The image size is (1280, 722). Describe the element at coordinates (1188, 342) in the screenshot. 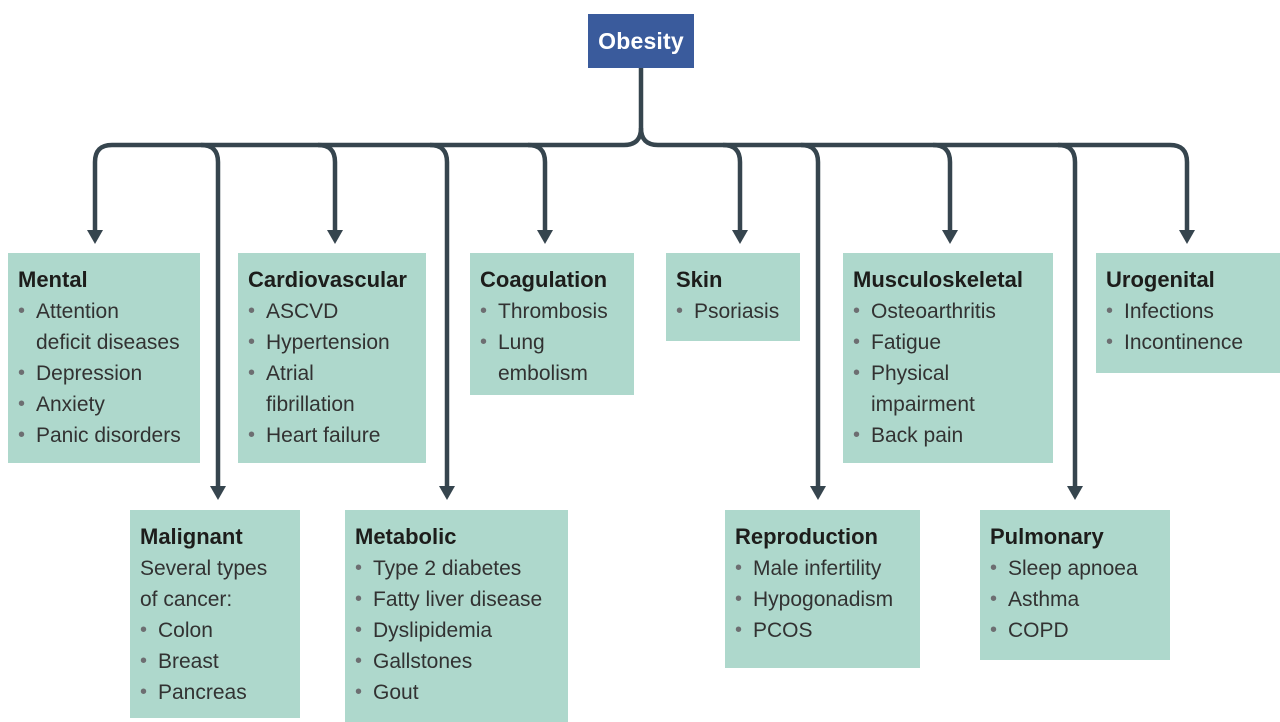

I see `list-item: • Incontinence` at that location.